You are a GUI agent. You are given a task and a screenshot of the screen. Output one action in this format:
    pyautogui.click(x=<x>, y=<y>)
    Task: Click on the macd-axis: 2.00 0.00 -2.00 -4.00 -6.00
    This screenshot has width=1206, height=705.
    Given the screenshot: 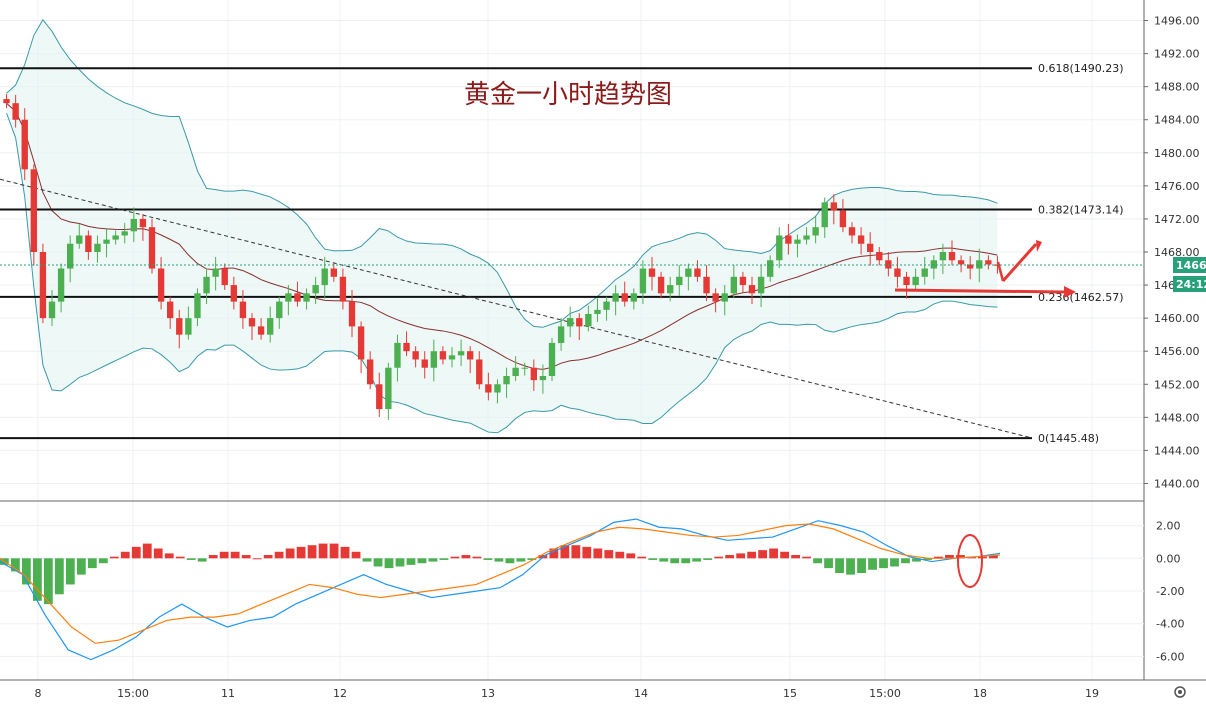 What is the action you would take?
    pyautogui.click(x=1170, y=592)
    